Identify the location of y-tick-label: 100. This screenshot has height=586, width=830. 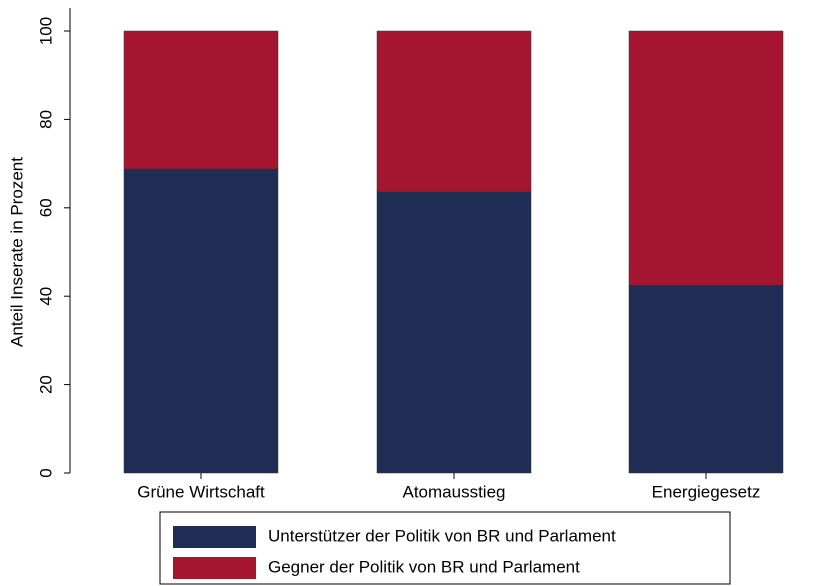
(45, 31).